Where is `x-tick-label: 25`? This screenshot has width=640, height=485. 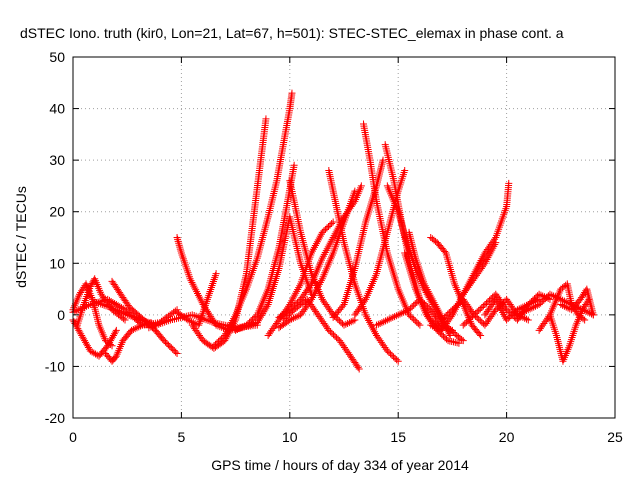
x-tick-label: 25 is located at coordinates (615, 437).